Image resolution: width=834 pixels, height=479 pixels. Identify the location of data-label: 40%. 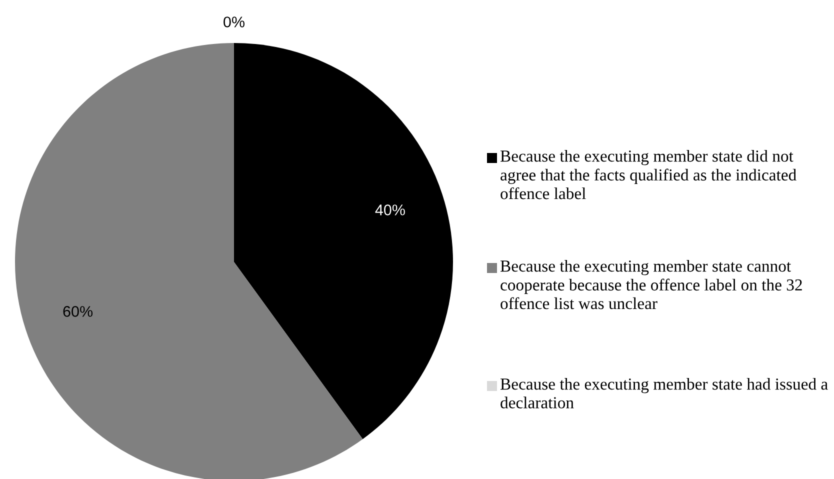
(390, 210).